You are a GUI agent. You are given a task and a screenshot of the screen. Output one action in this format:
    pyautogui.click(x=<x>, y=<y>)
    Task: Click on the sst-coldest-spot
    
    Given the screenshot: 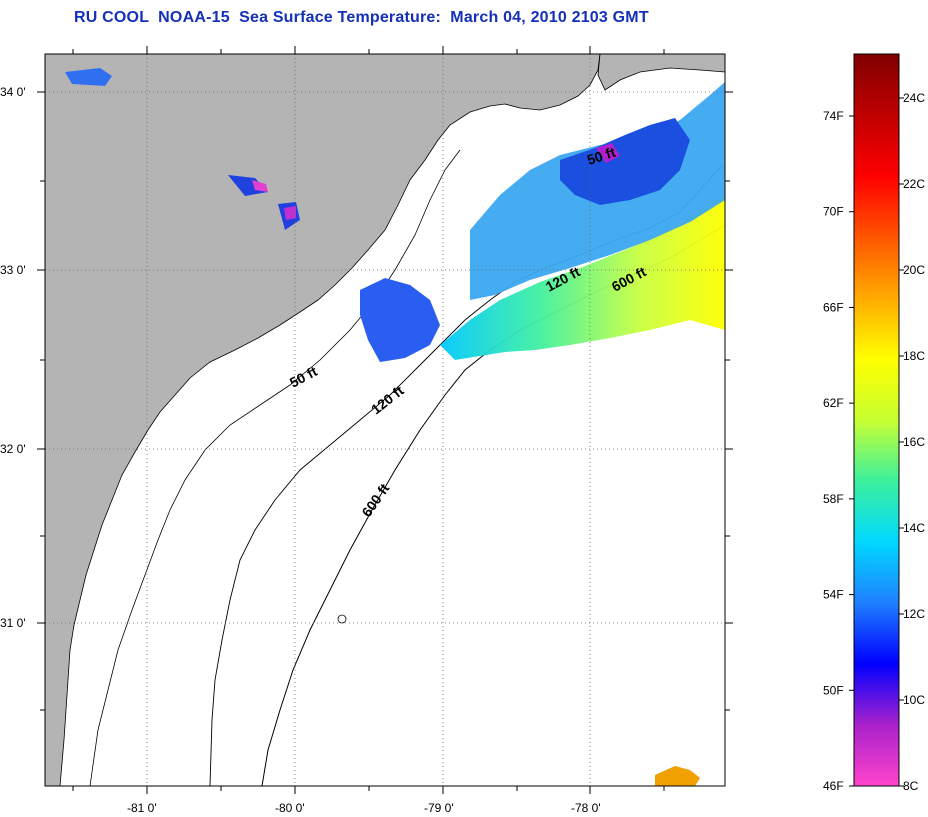 What is the action you would take?
    pyautogui.click(x=608, y=153)
    